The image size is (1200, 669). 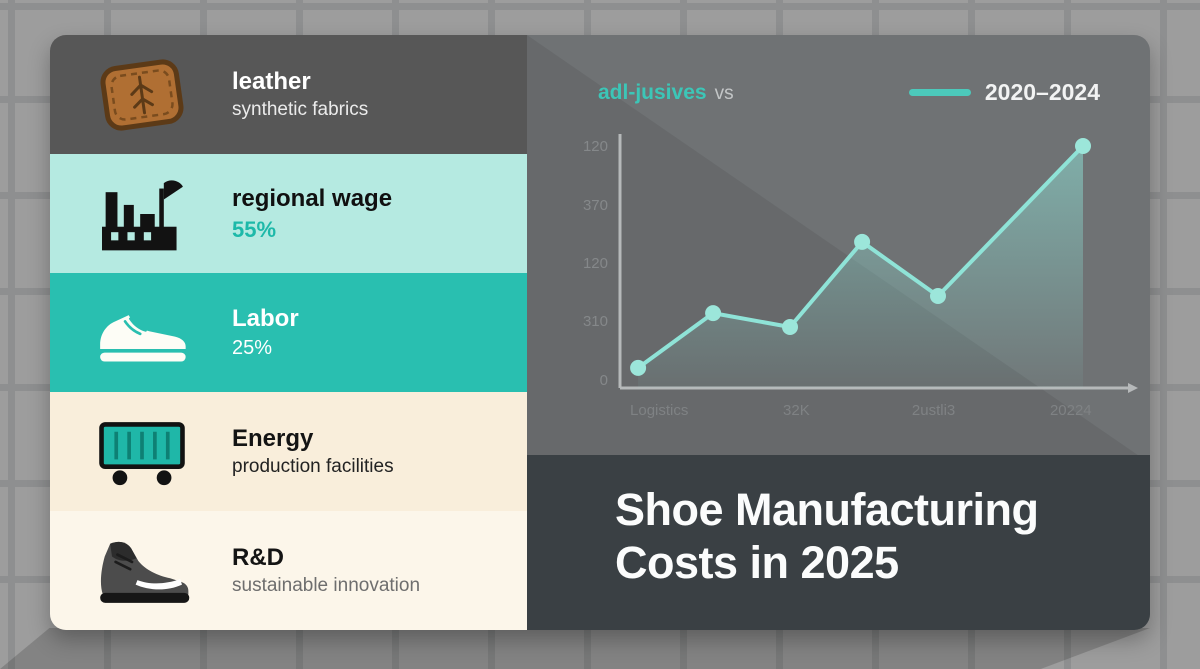 I want to click on y-tick-label: 310, so click(x=595, y=322).